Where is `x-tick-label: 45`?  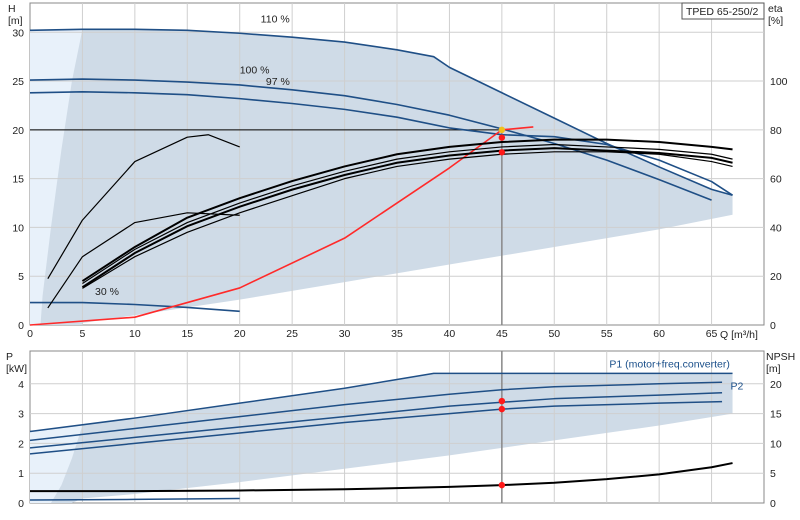
x-tick-label: 45 is located at coordinates (502, 334).